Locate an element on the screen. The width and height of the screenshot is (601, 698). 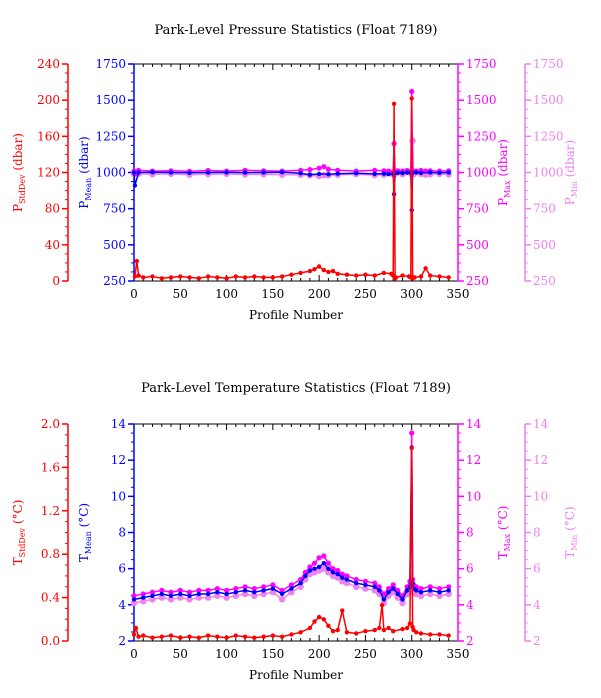
max-tick-label: 750 is located at coordinates (477, 209).